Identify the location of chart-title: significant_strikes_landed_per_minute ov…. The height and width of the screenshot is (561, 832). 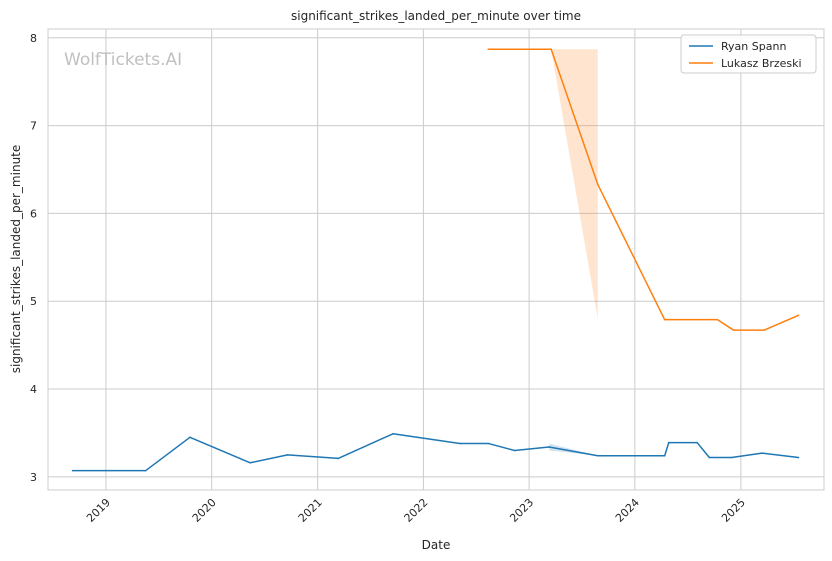
(436, 16).